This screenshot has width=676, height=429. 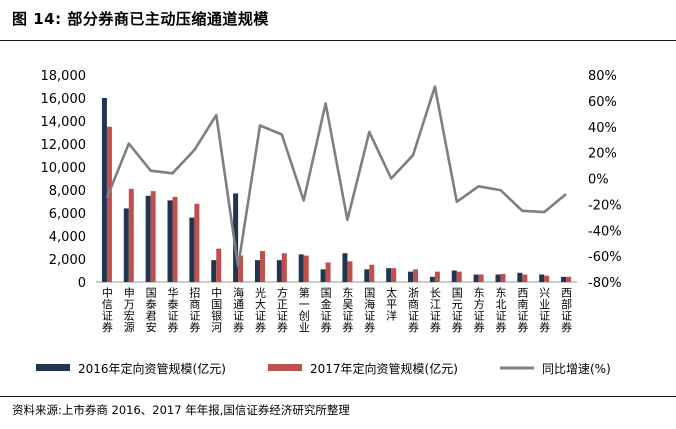 I want to click on y-right-tick-label: 60%, so click(x=602, y=102).